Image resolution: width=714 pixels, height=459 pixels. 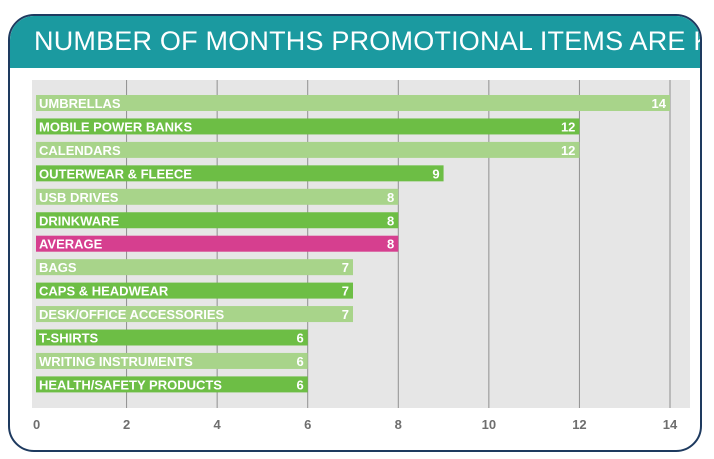 What do you see at coordinates (353, 103) in the screenshot?
I see `bar-umbrellas` at bounding box center [353, 103].